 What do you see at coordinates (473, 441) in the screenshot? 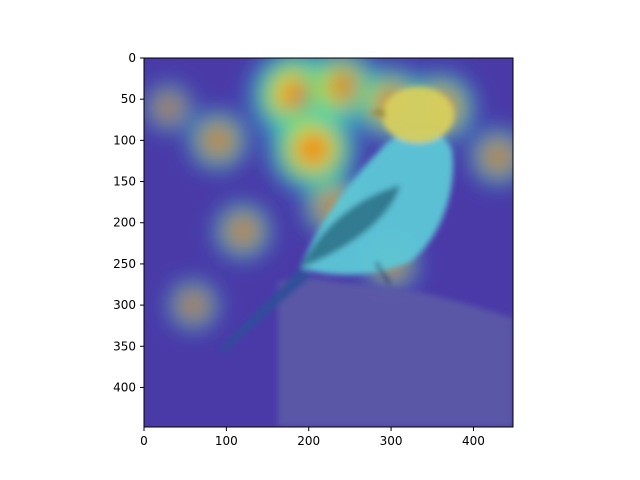
I see `x-tick-label: 400` at bounding box center [473, 441].